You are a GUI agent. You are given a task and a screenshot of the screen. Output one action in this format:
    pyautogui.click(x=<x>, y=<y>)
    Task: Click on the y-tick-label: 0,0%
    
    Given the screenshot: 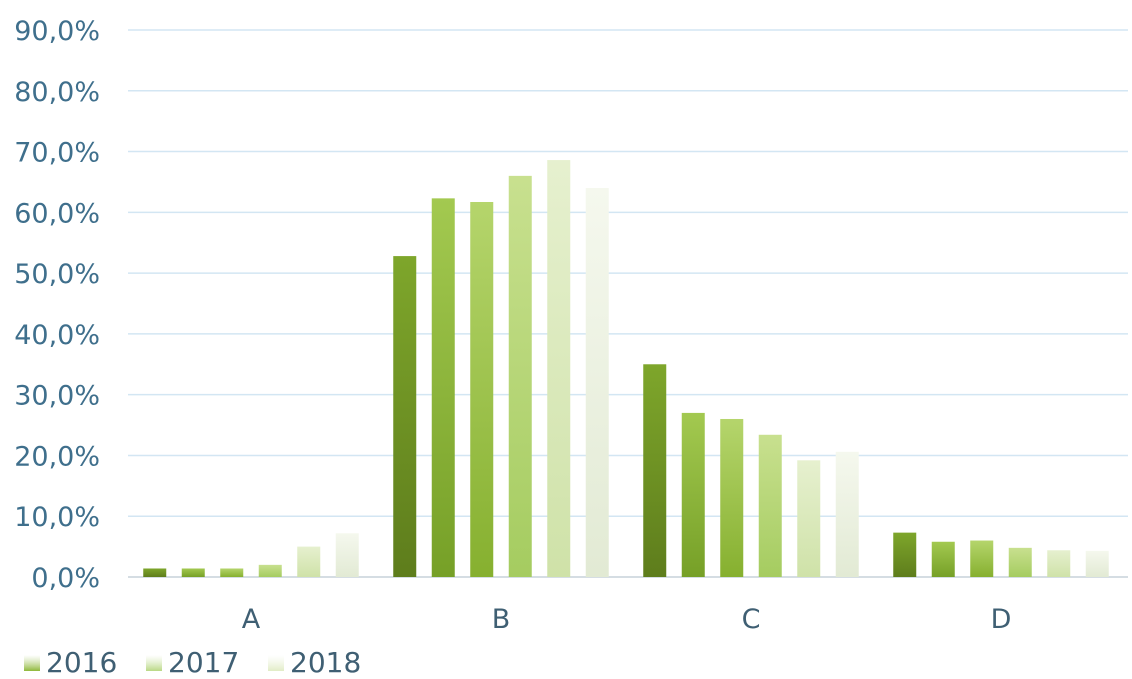 What is the action you would take?
    pyautogui.click(x=65, y=578)
    